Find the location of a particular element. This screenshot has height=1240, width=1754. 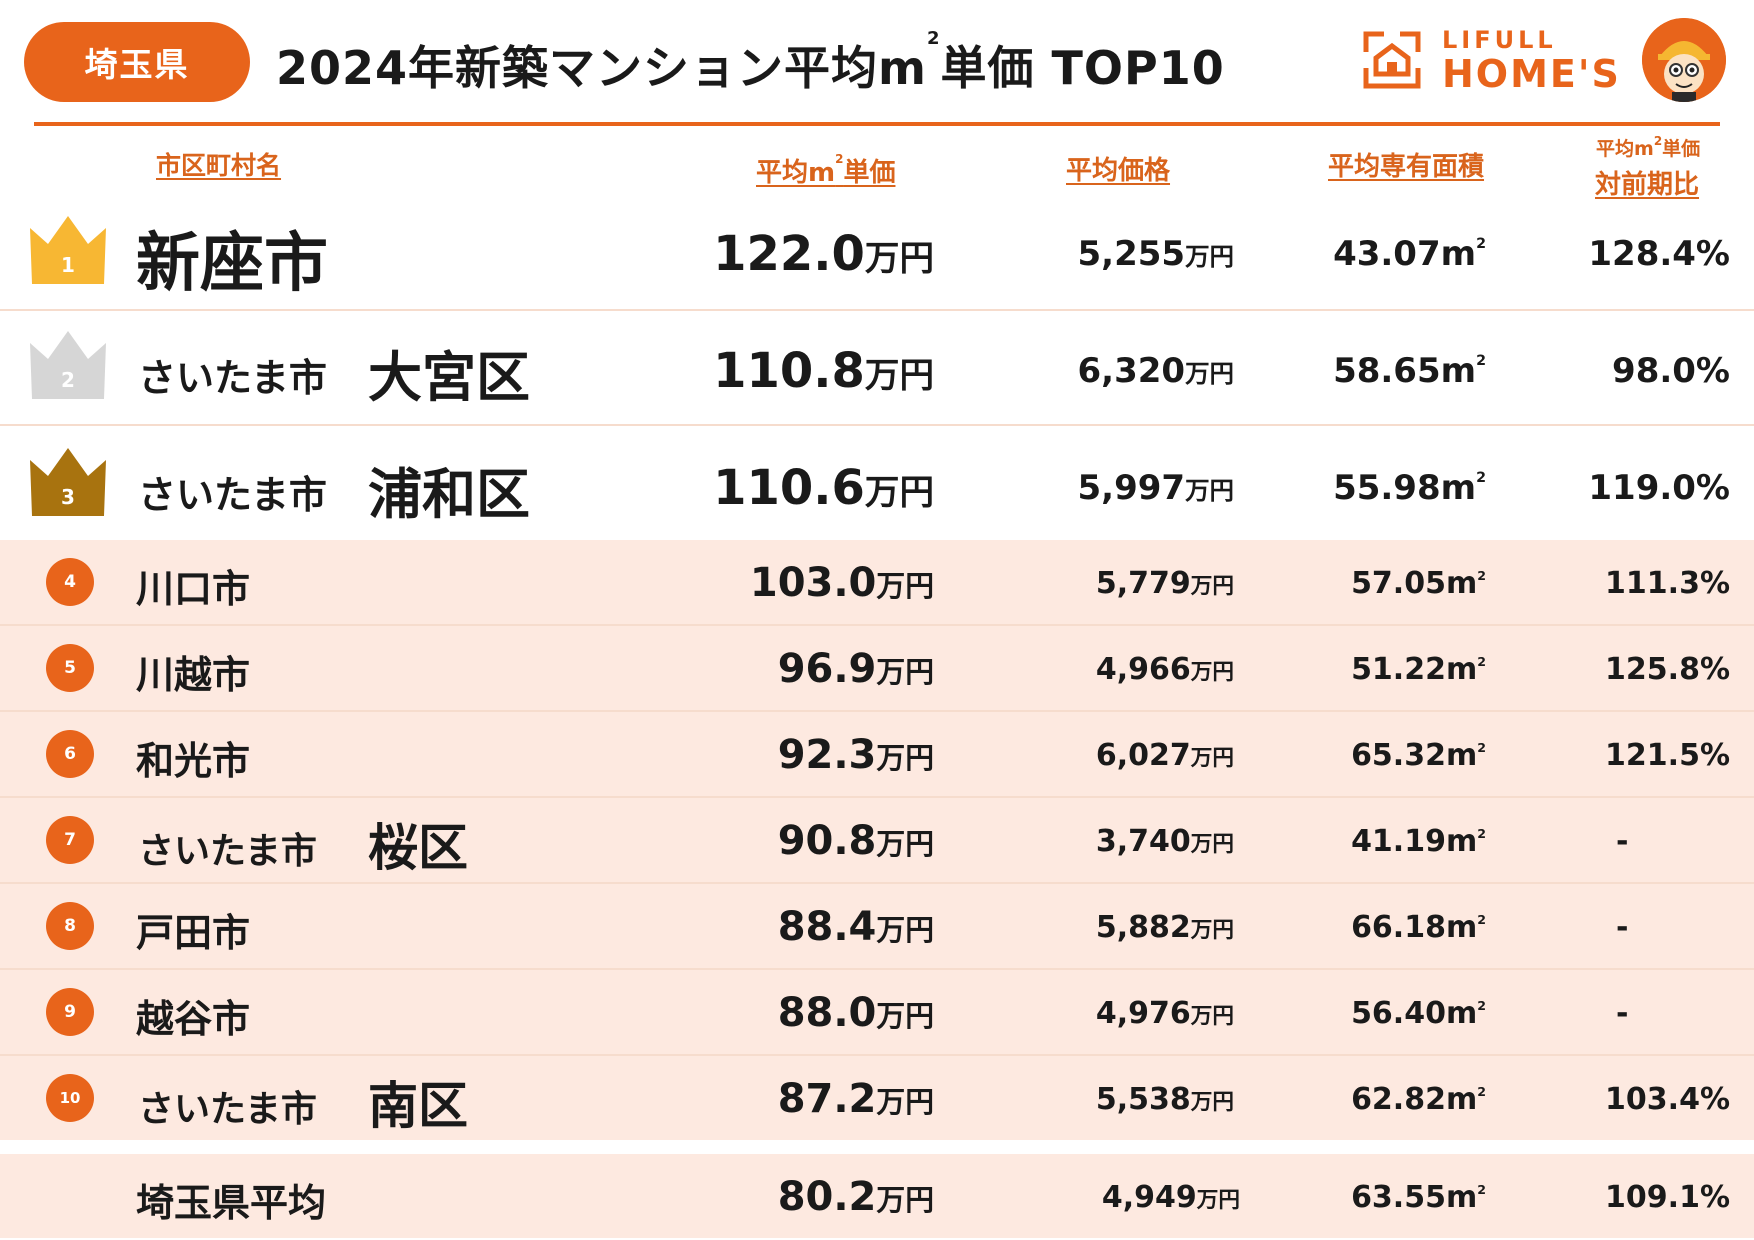

avg-area: 63.55m2 is located at coordinates (1418, 1197).